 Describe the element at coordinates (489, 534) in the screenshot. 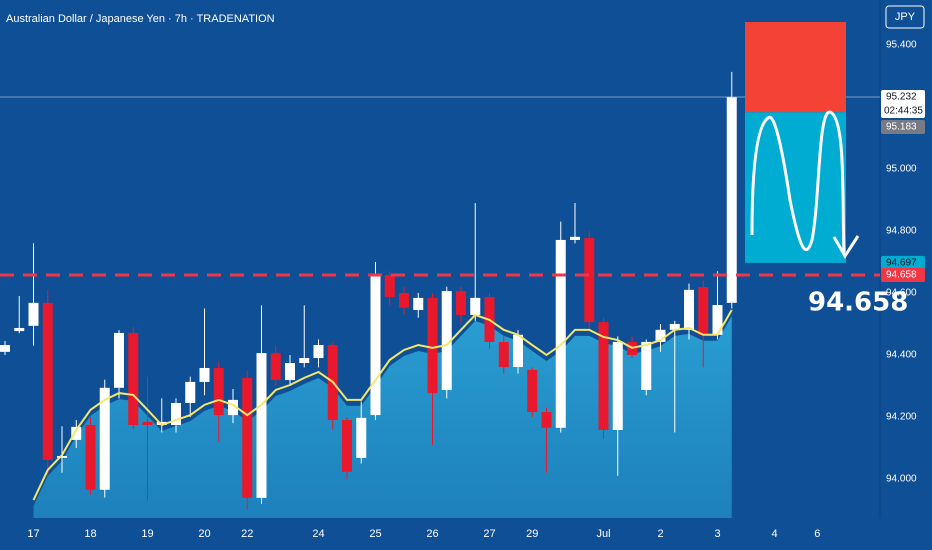

I see `x-tick-label: 27` at that location.